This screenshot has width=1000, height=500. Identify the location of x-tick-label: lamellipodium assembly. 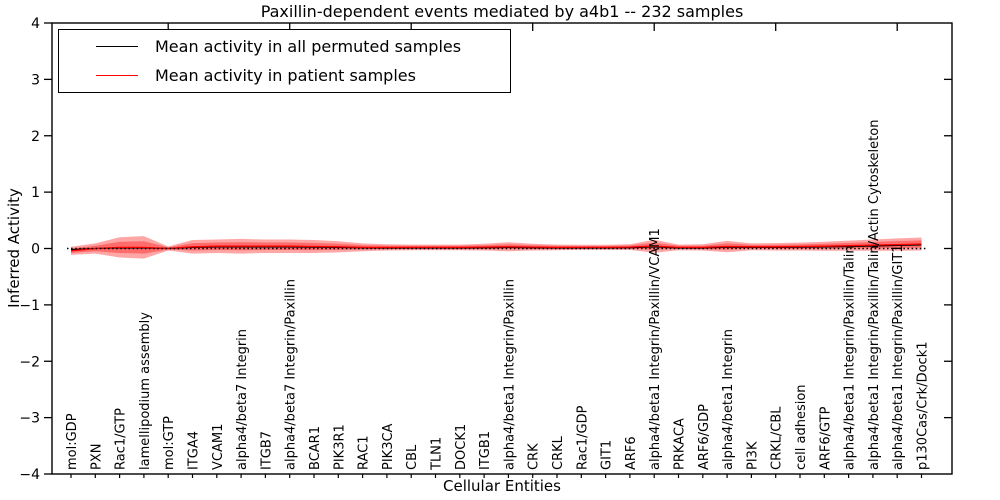
(145, 391).